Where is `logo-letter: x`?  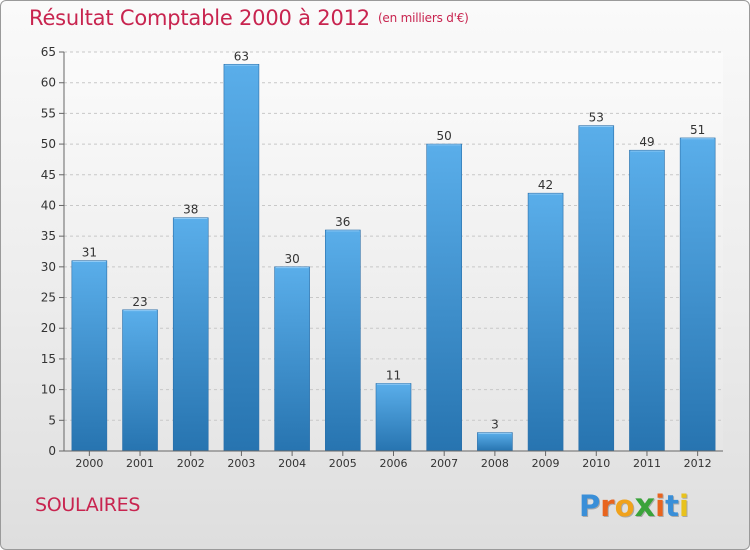 logo-letter: x is located at coordinates (645, 505).